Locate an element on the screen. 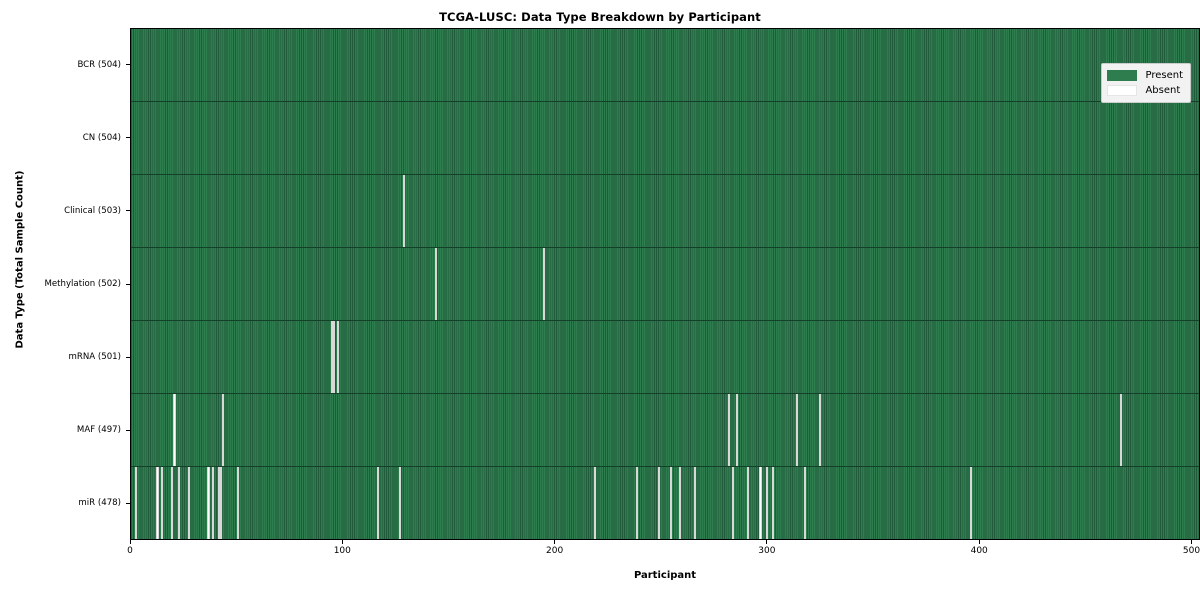 The height and width of the screenshot is (600, 1200). y-axis-tick-maf: MAF (497) is located at coordinates (65, 430).